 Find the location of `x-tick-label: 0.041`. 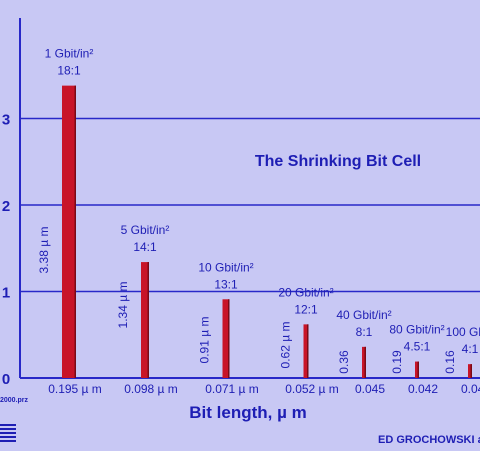

x-tick-label: 0.041 is located at coordinates (470, 389).